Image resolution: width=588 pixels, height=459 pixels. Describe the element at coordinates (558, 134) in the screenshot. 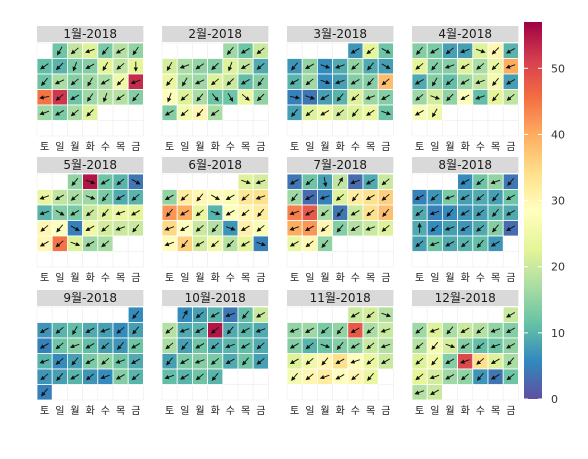

I see `legend-tick-label: 40` at that location.